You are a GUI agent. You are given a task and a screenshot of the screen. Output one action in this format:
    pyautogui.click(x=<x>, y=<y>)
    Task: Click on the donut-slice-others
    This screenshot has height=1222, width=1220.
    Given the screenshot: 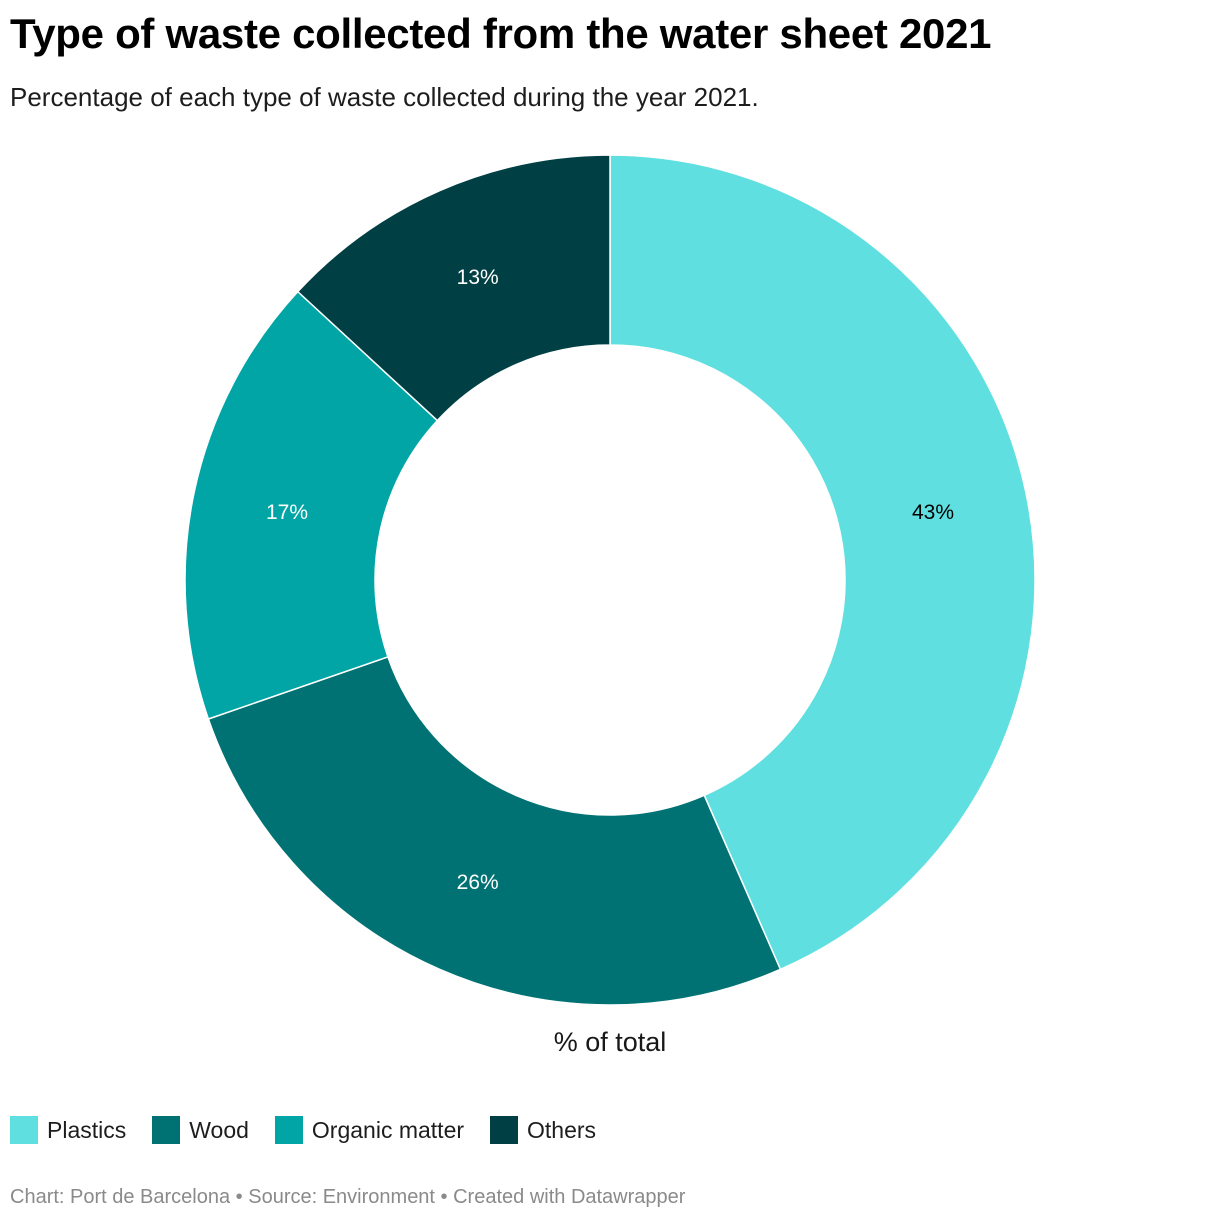 What is the action you would take?
    pyautogui.click(x=453, y=288)
    